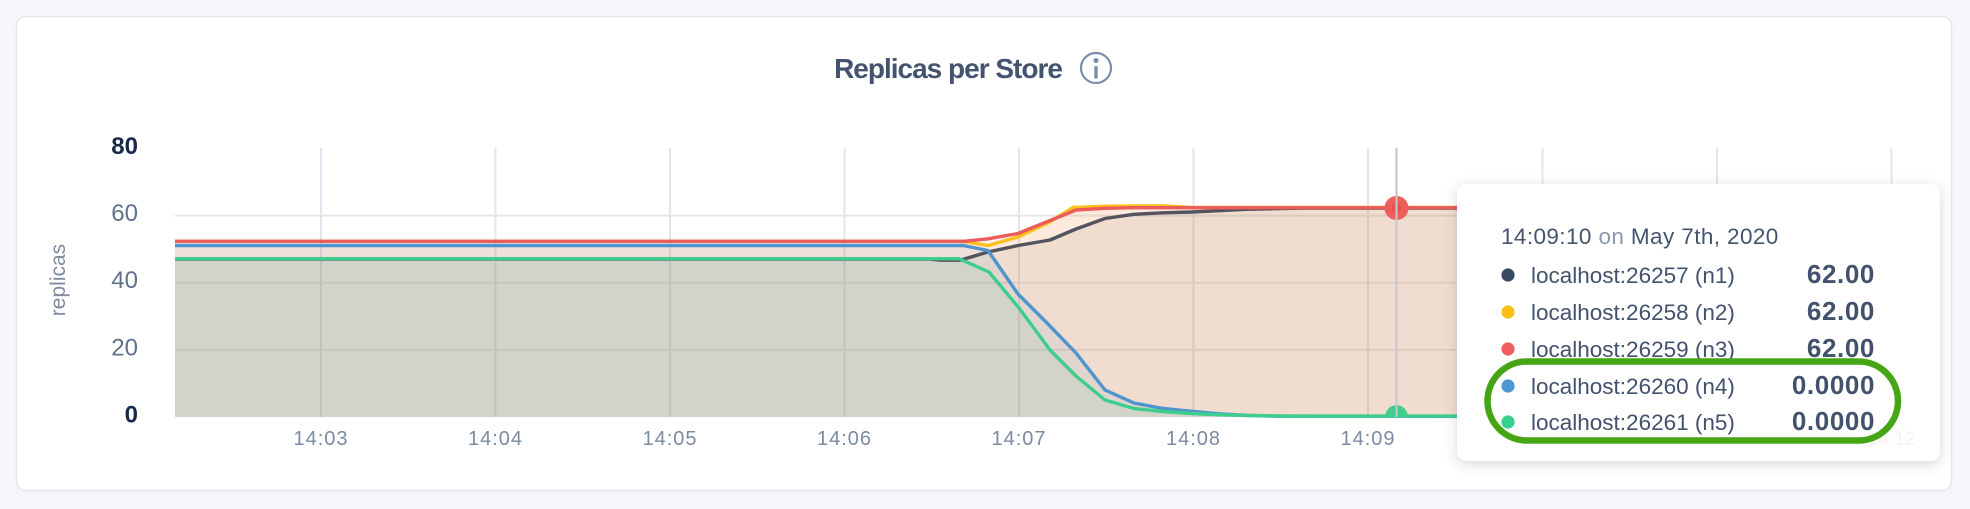  What do you see at coordinates (320, 439) in the screenshot?
I see `svg-text: 14:03` at bounding box center [320, 439].